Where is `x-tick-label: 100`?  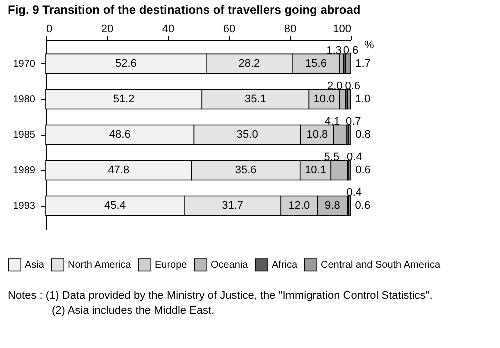 x-tick-label: 100 is located at coordinates (342, 30).